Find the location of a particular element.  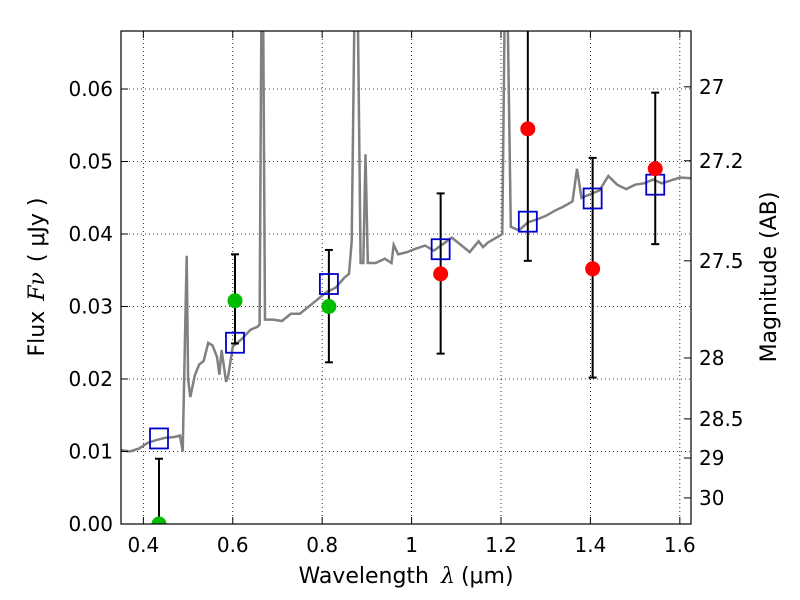

y-tick-label: 0.04 is located at coordinates (90, 234).